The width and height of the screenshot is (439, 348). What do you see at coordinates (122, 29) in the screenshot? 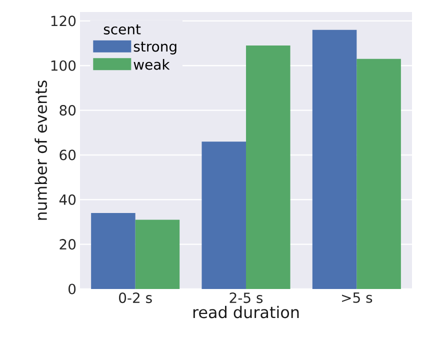
I see `legend-title: scent` at bounding box center [122, 29].